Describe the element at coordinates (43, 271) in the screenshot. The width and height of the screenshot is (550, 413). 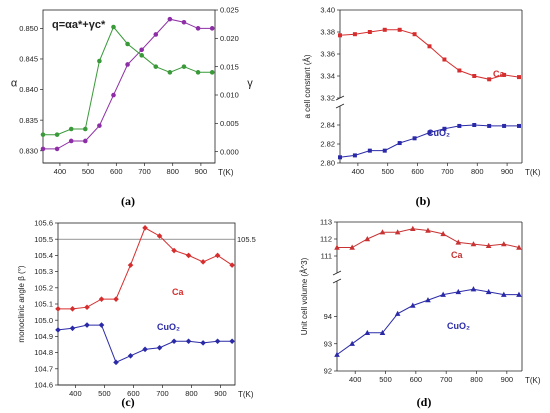
I see `y-tick-label: 105.3` at that location.